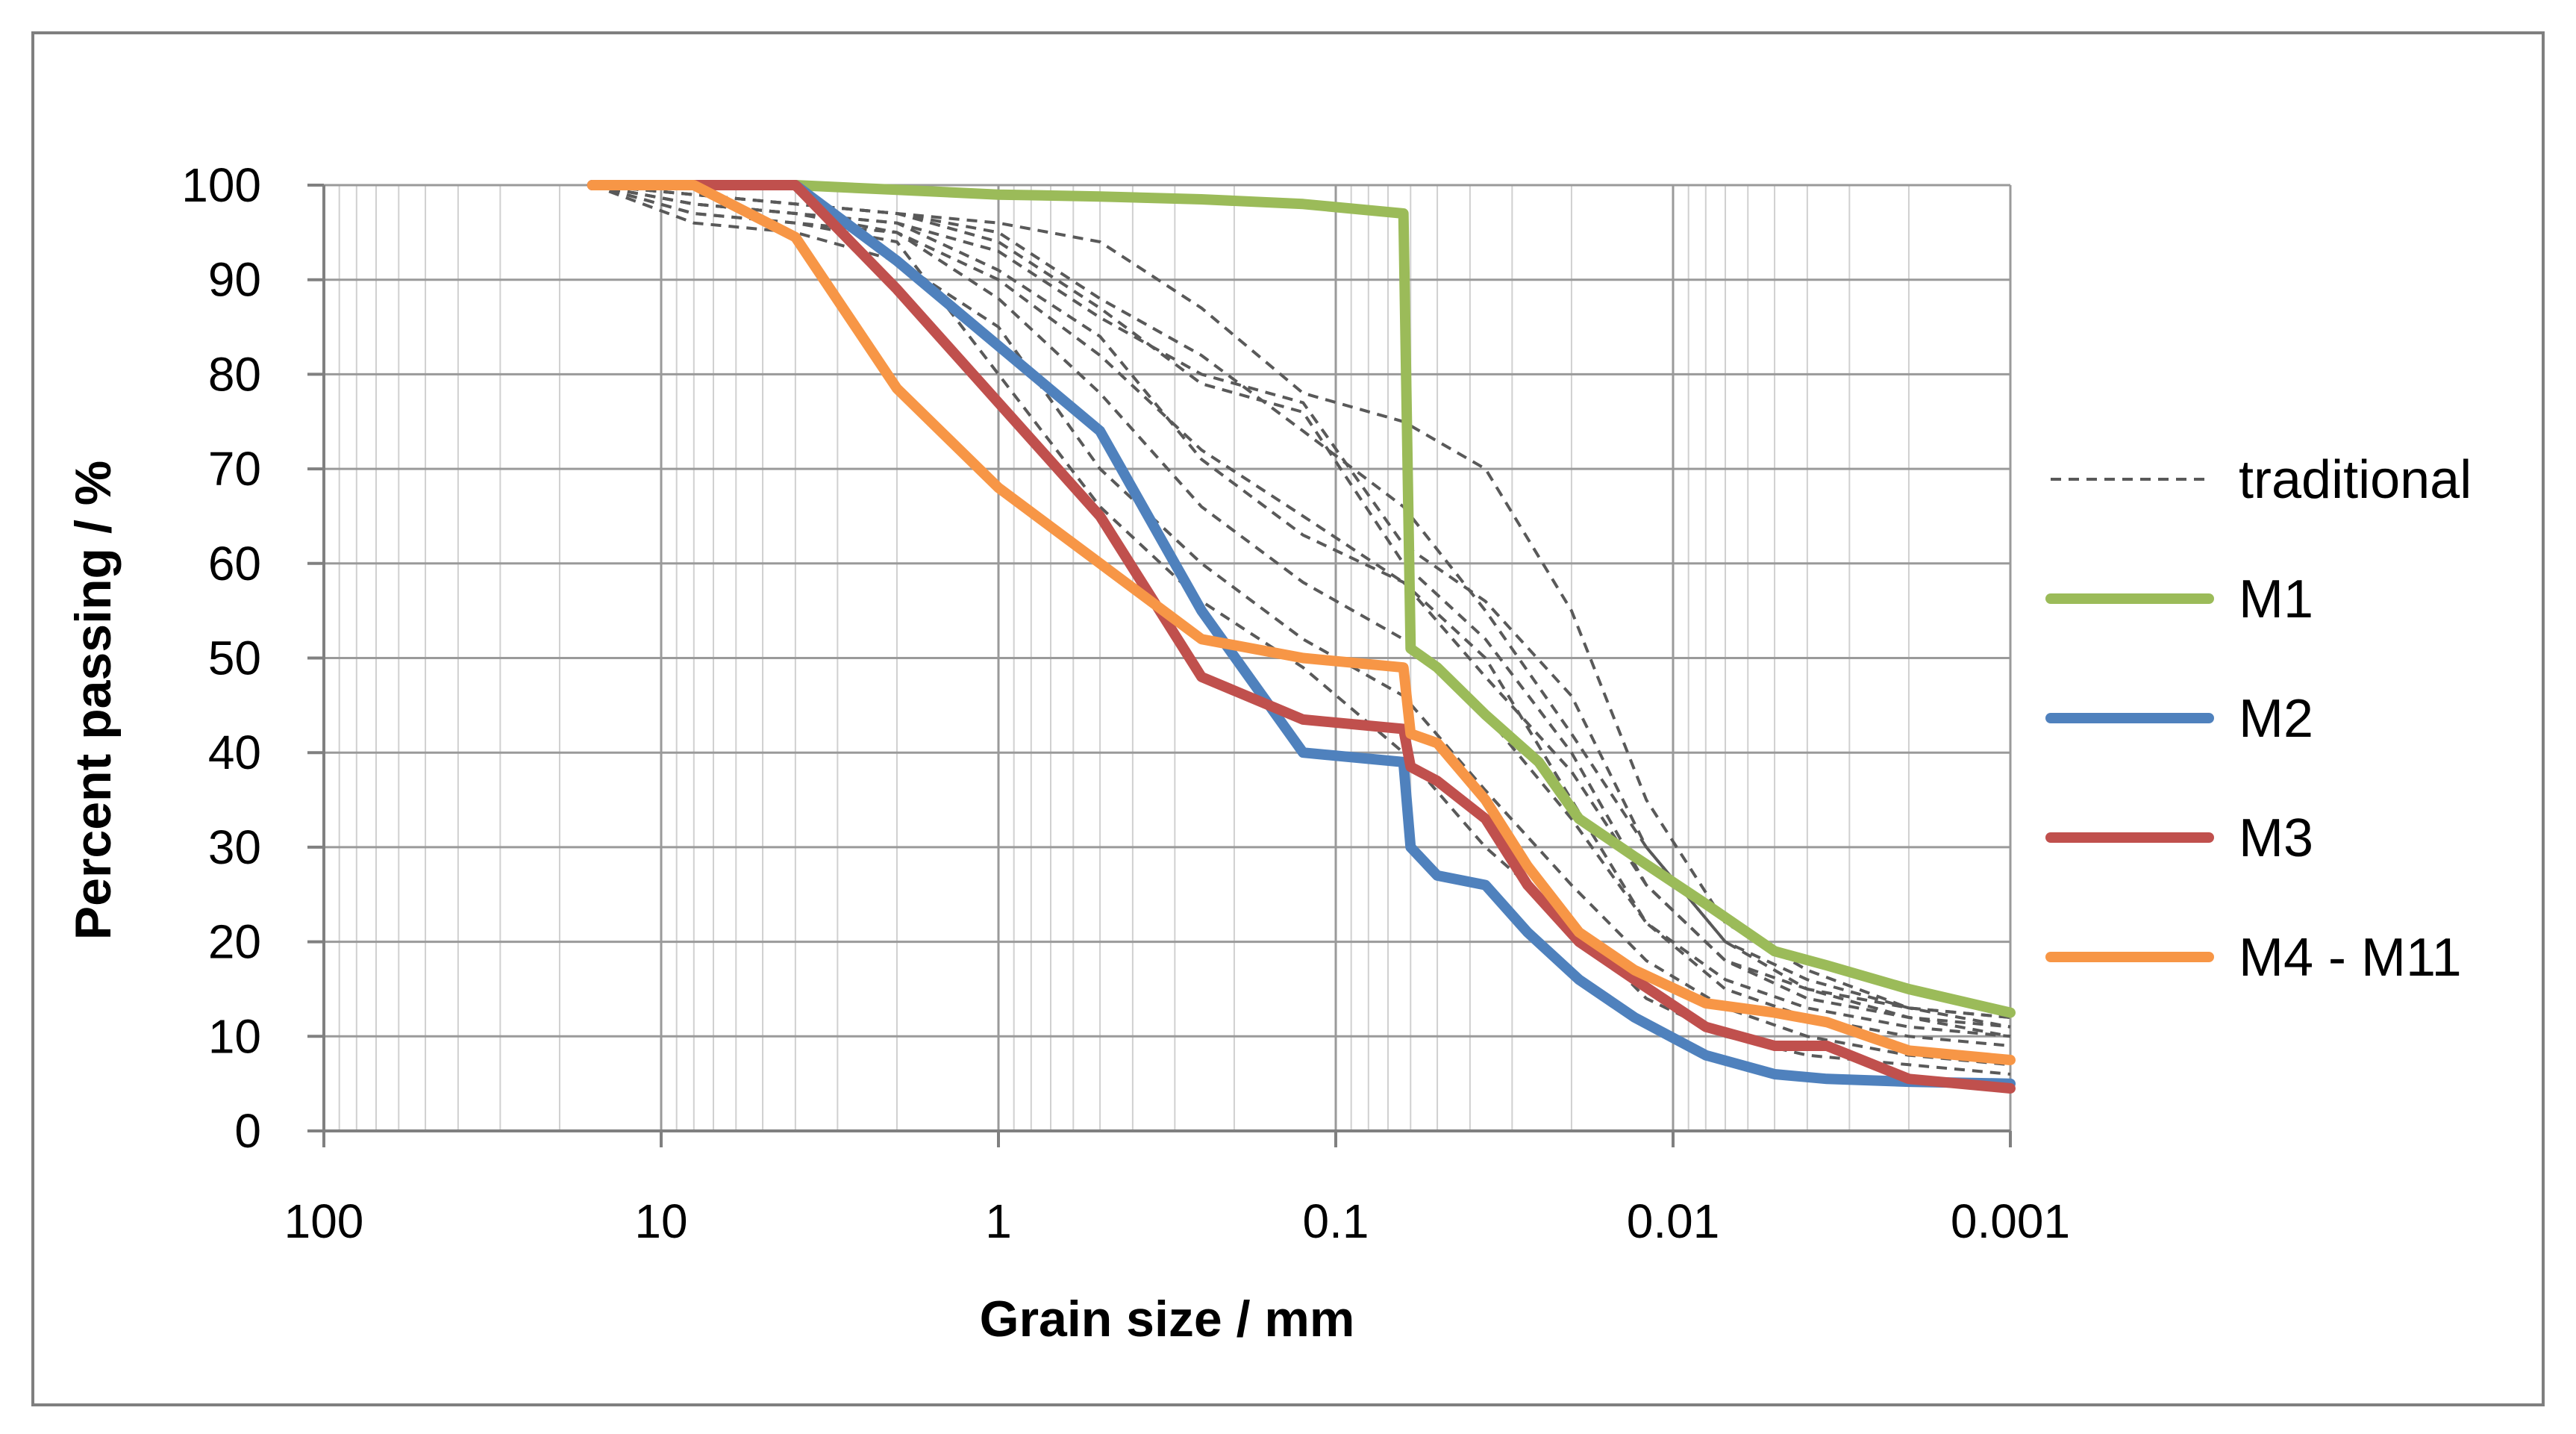  I want to click on y-axis-title: Percent passing / %, so click(93, 700).